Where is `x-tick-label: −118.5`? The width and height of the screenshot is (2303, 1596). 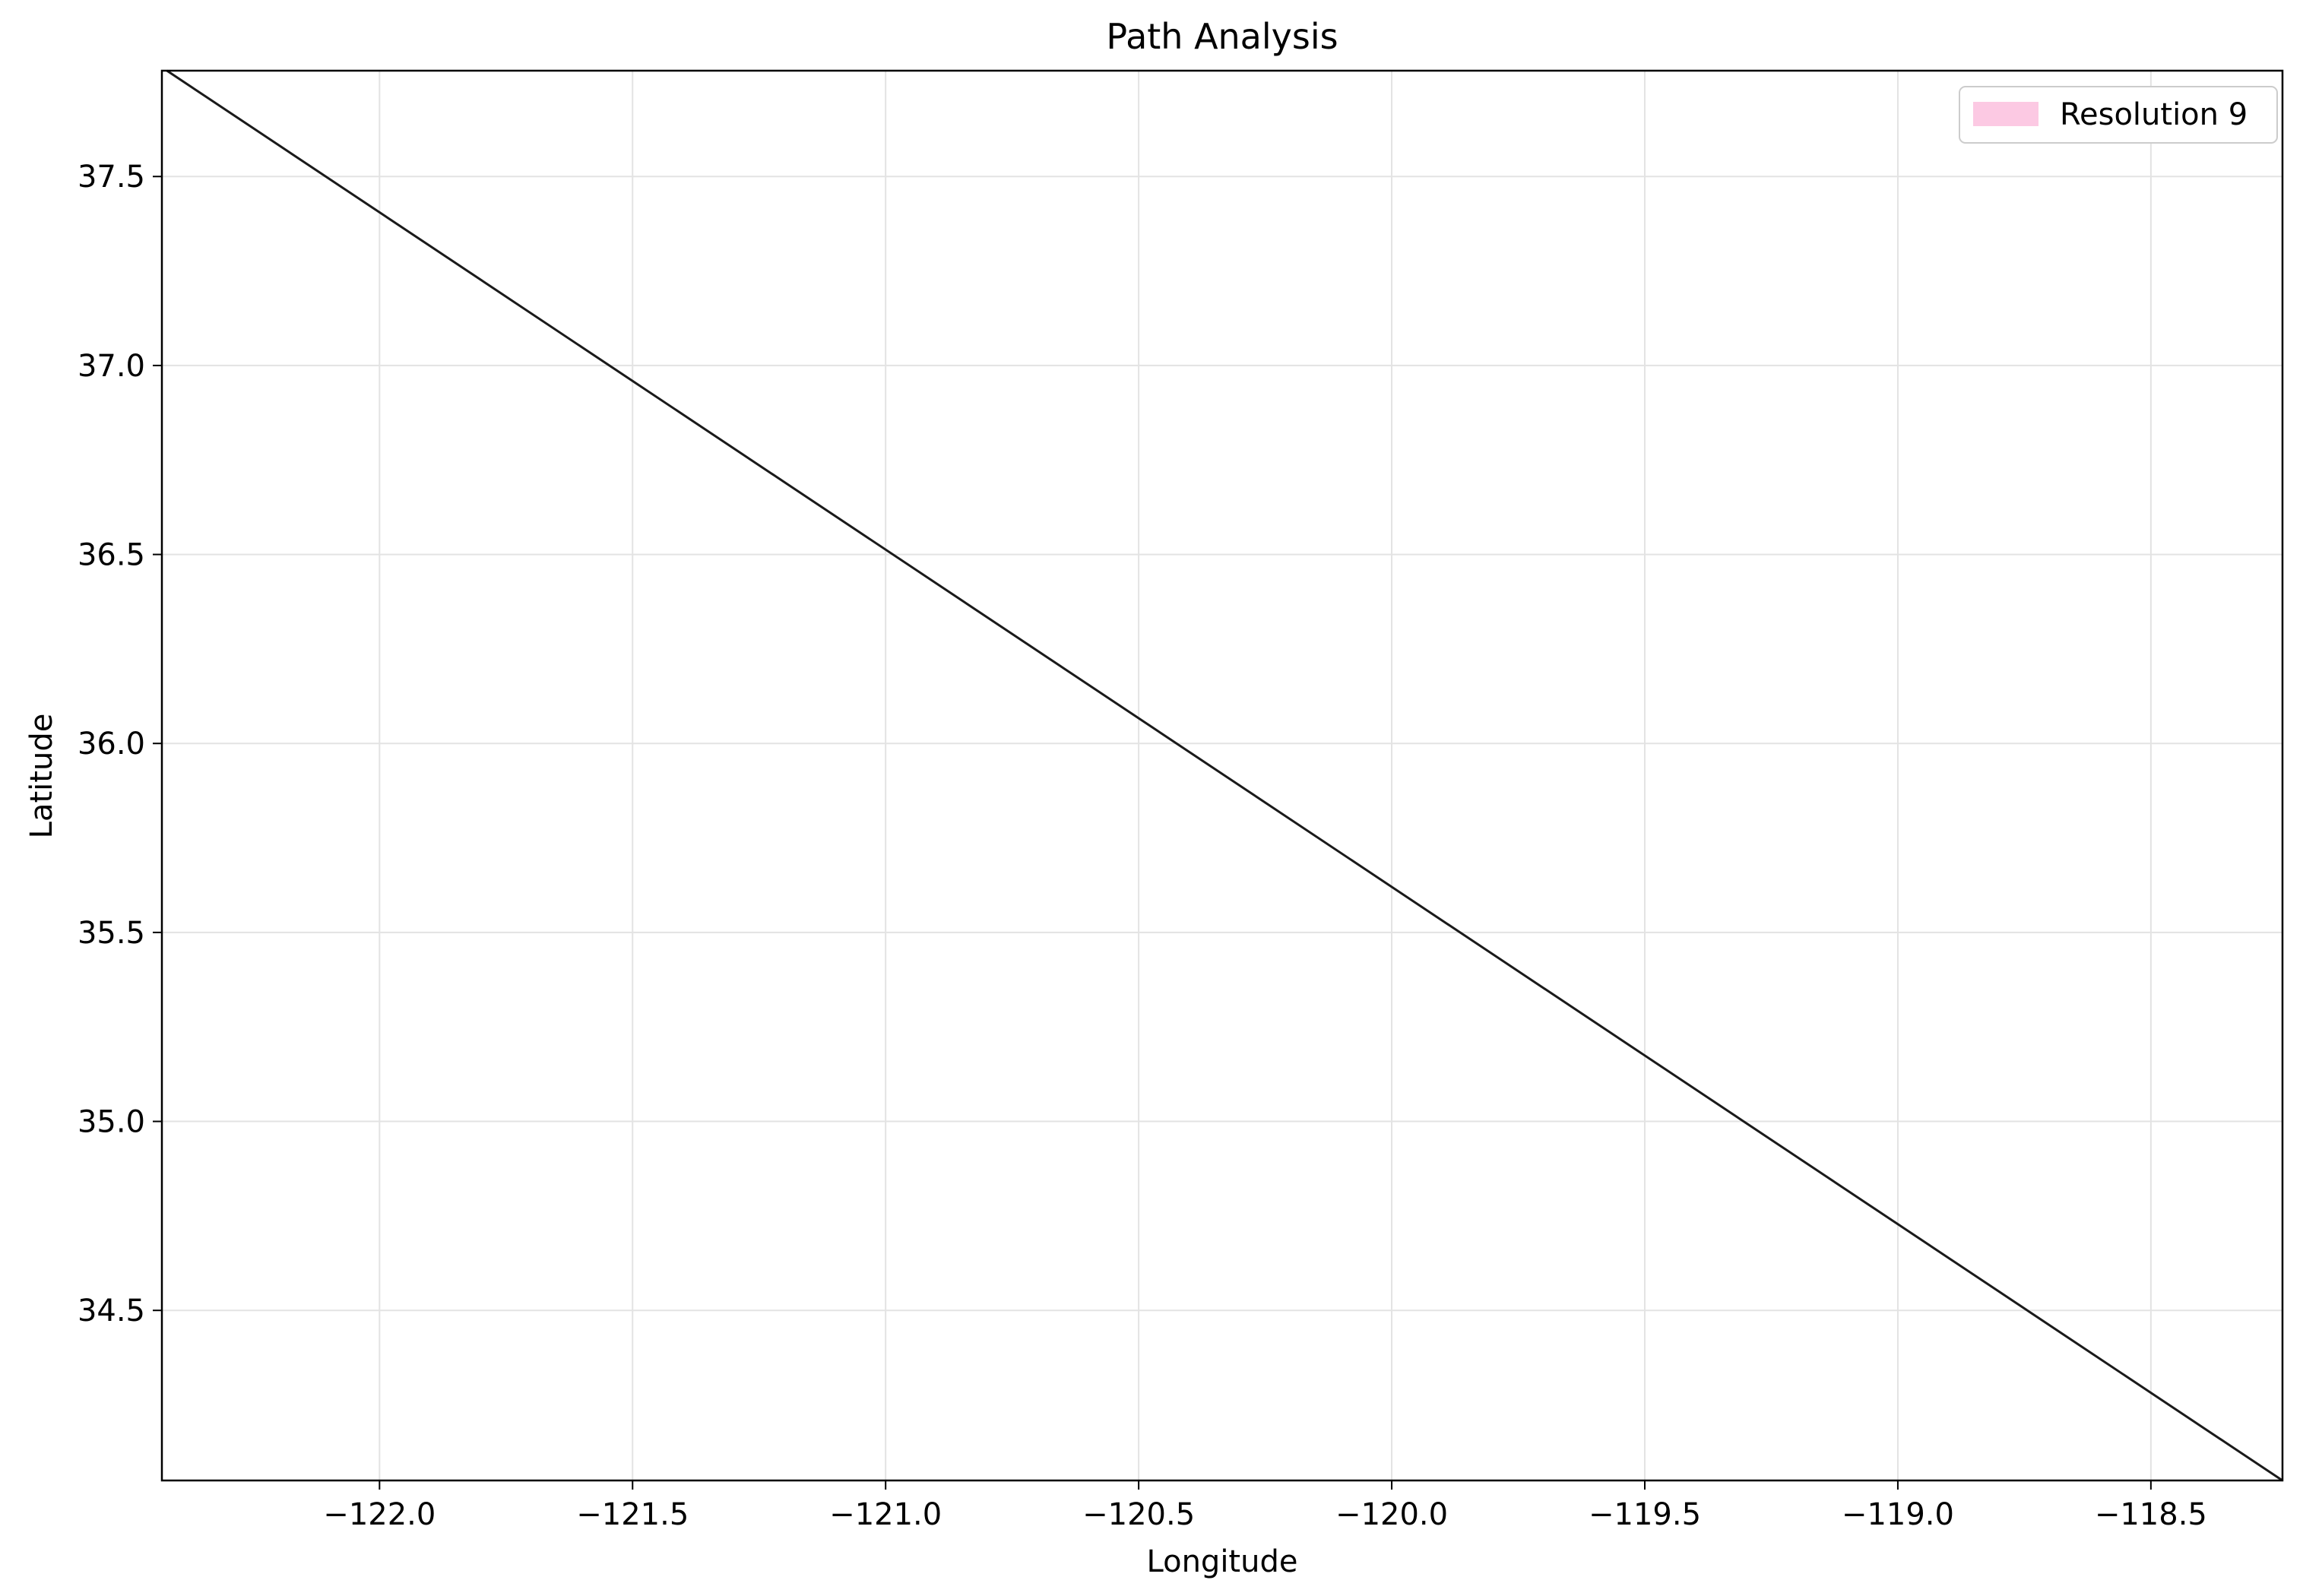
x-tick-label: −118.5 is located at coordinates (2151, 1514).